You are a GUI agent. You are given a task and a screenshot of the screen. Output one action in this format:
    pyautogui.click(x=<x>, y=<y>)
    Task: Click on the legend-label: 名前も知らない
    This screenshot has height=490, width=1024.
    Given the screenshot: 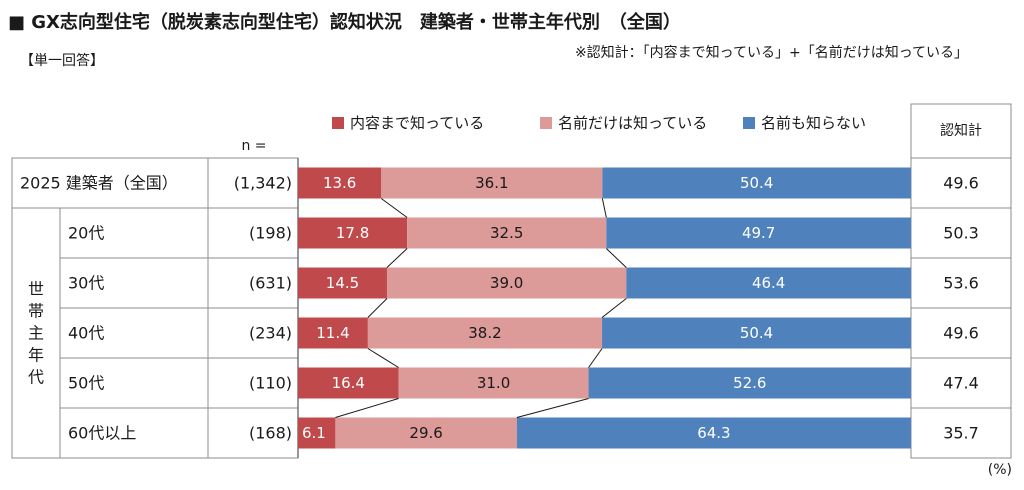 What is the action you would take?
    pyautogui.click(x=813, y=123)
    